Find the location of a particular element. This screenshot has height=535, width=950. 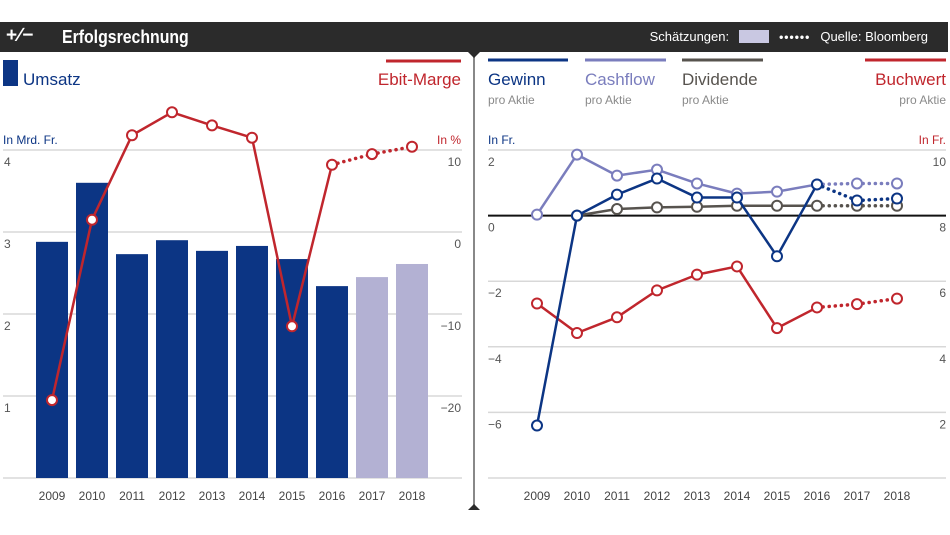

year-label: 2010 is located at coordinates (92, 496).